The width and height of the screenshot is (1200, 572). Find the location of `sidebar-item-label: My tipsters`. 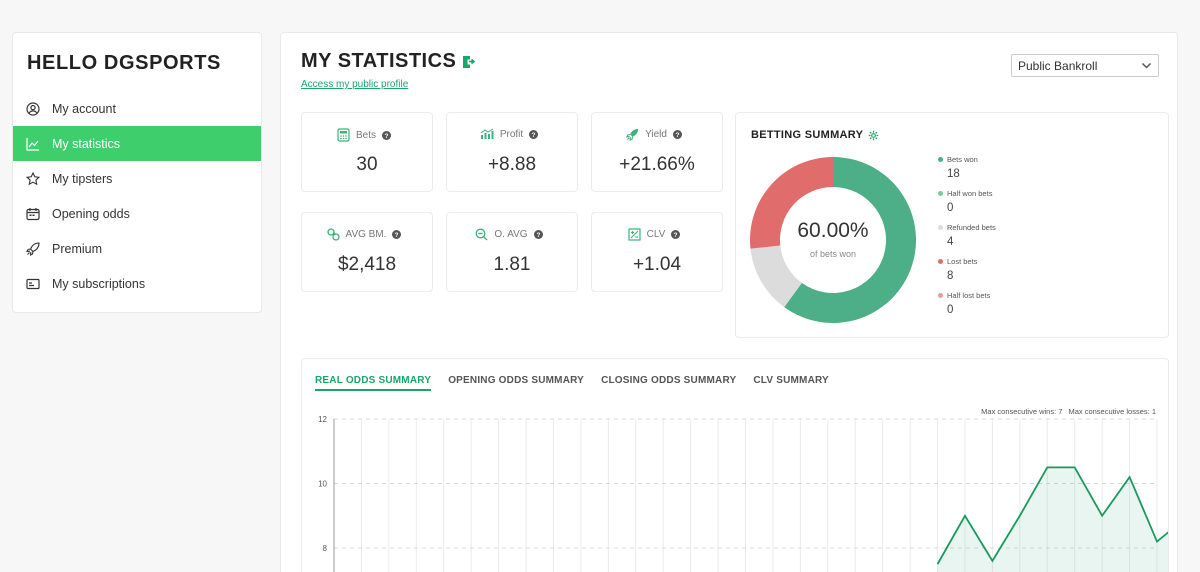

sidebar-item-label: My tipsters is located at coordinates (82, 178).